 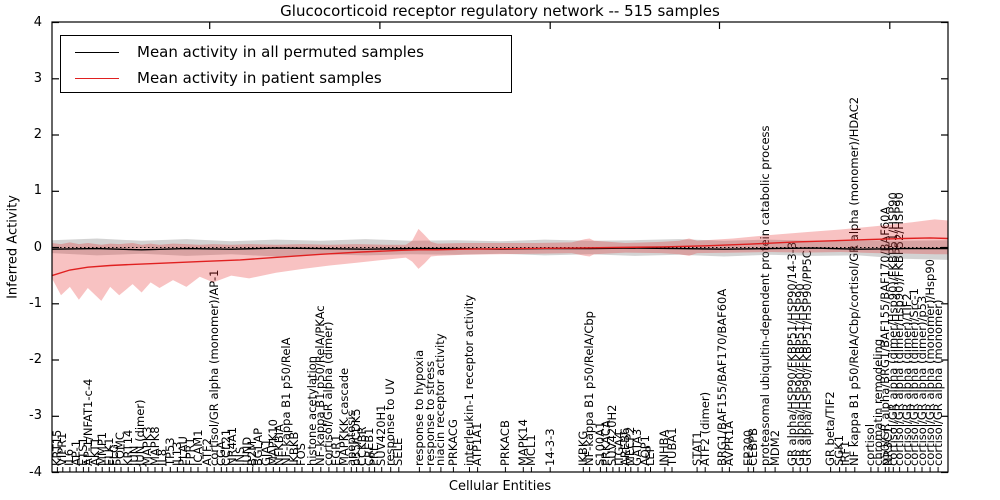 I want to click on y-tick-label: 2, so click(x=37, y=134).